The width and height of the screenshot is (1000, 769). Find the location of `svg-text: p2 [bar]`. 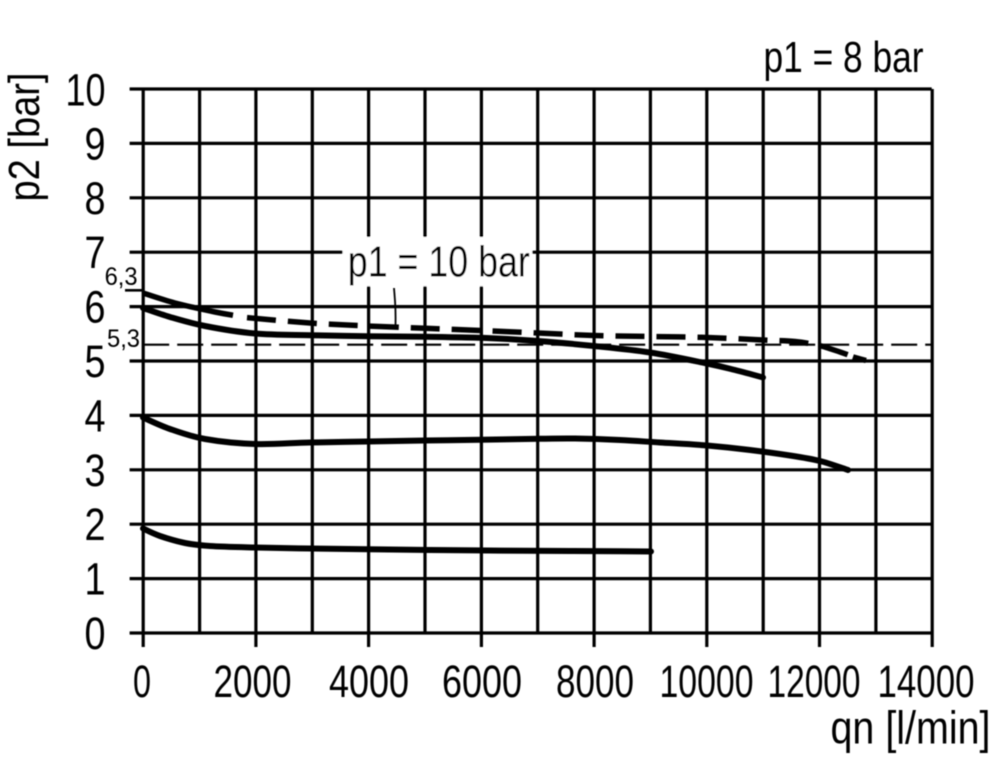

svg-text: p2 [bar] is located at coordinates (24, 137).